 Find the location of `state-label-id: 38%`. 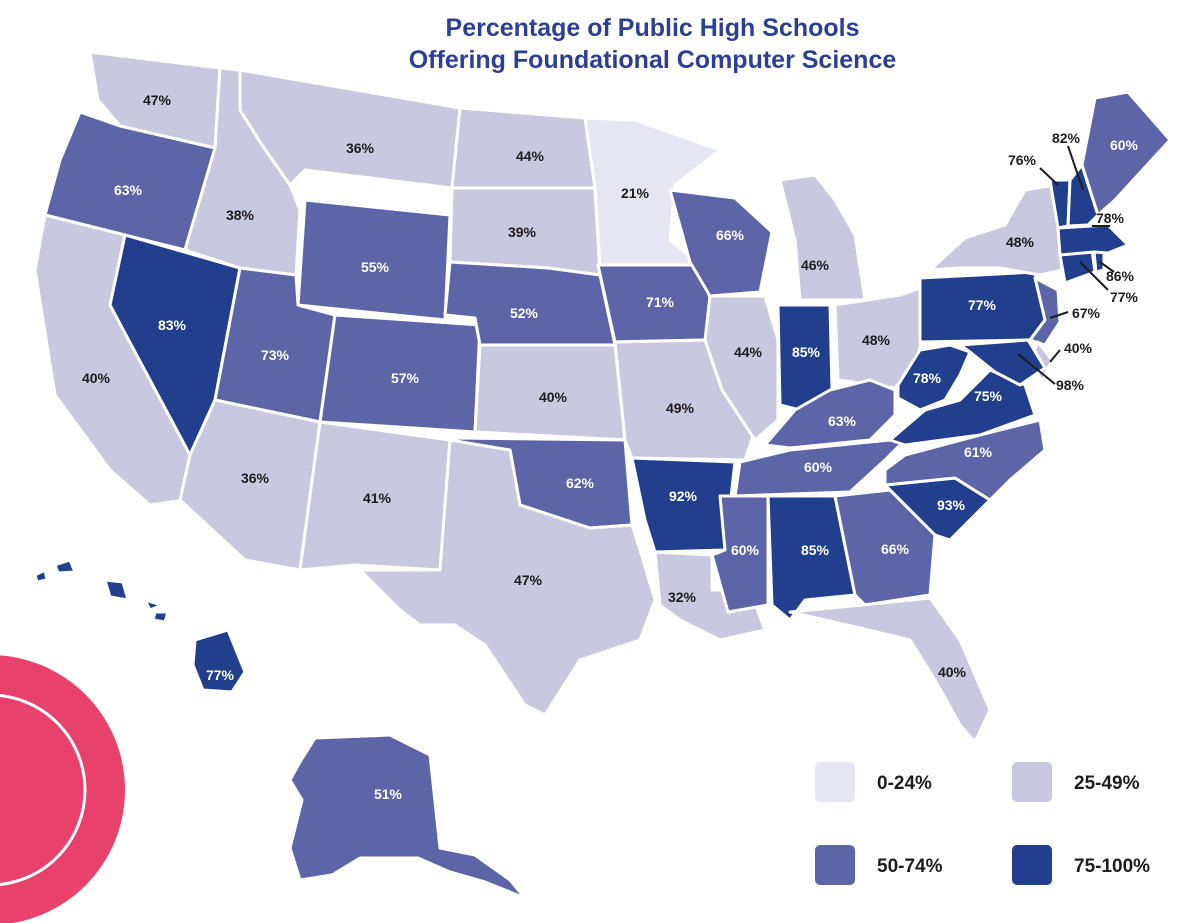

state-label-id: 38% is located at coordinates (240, 215).